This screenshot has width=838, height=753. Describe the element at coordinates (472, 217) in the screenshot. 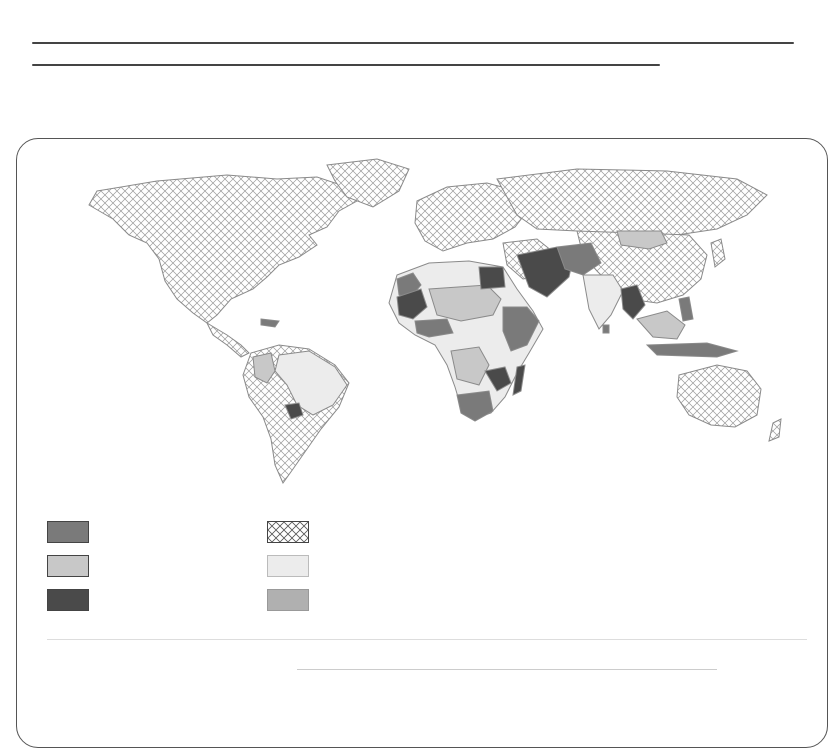

I see `europe` at that location.